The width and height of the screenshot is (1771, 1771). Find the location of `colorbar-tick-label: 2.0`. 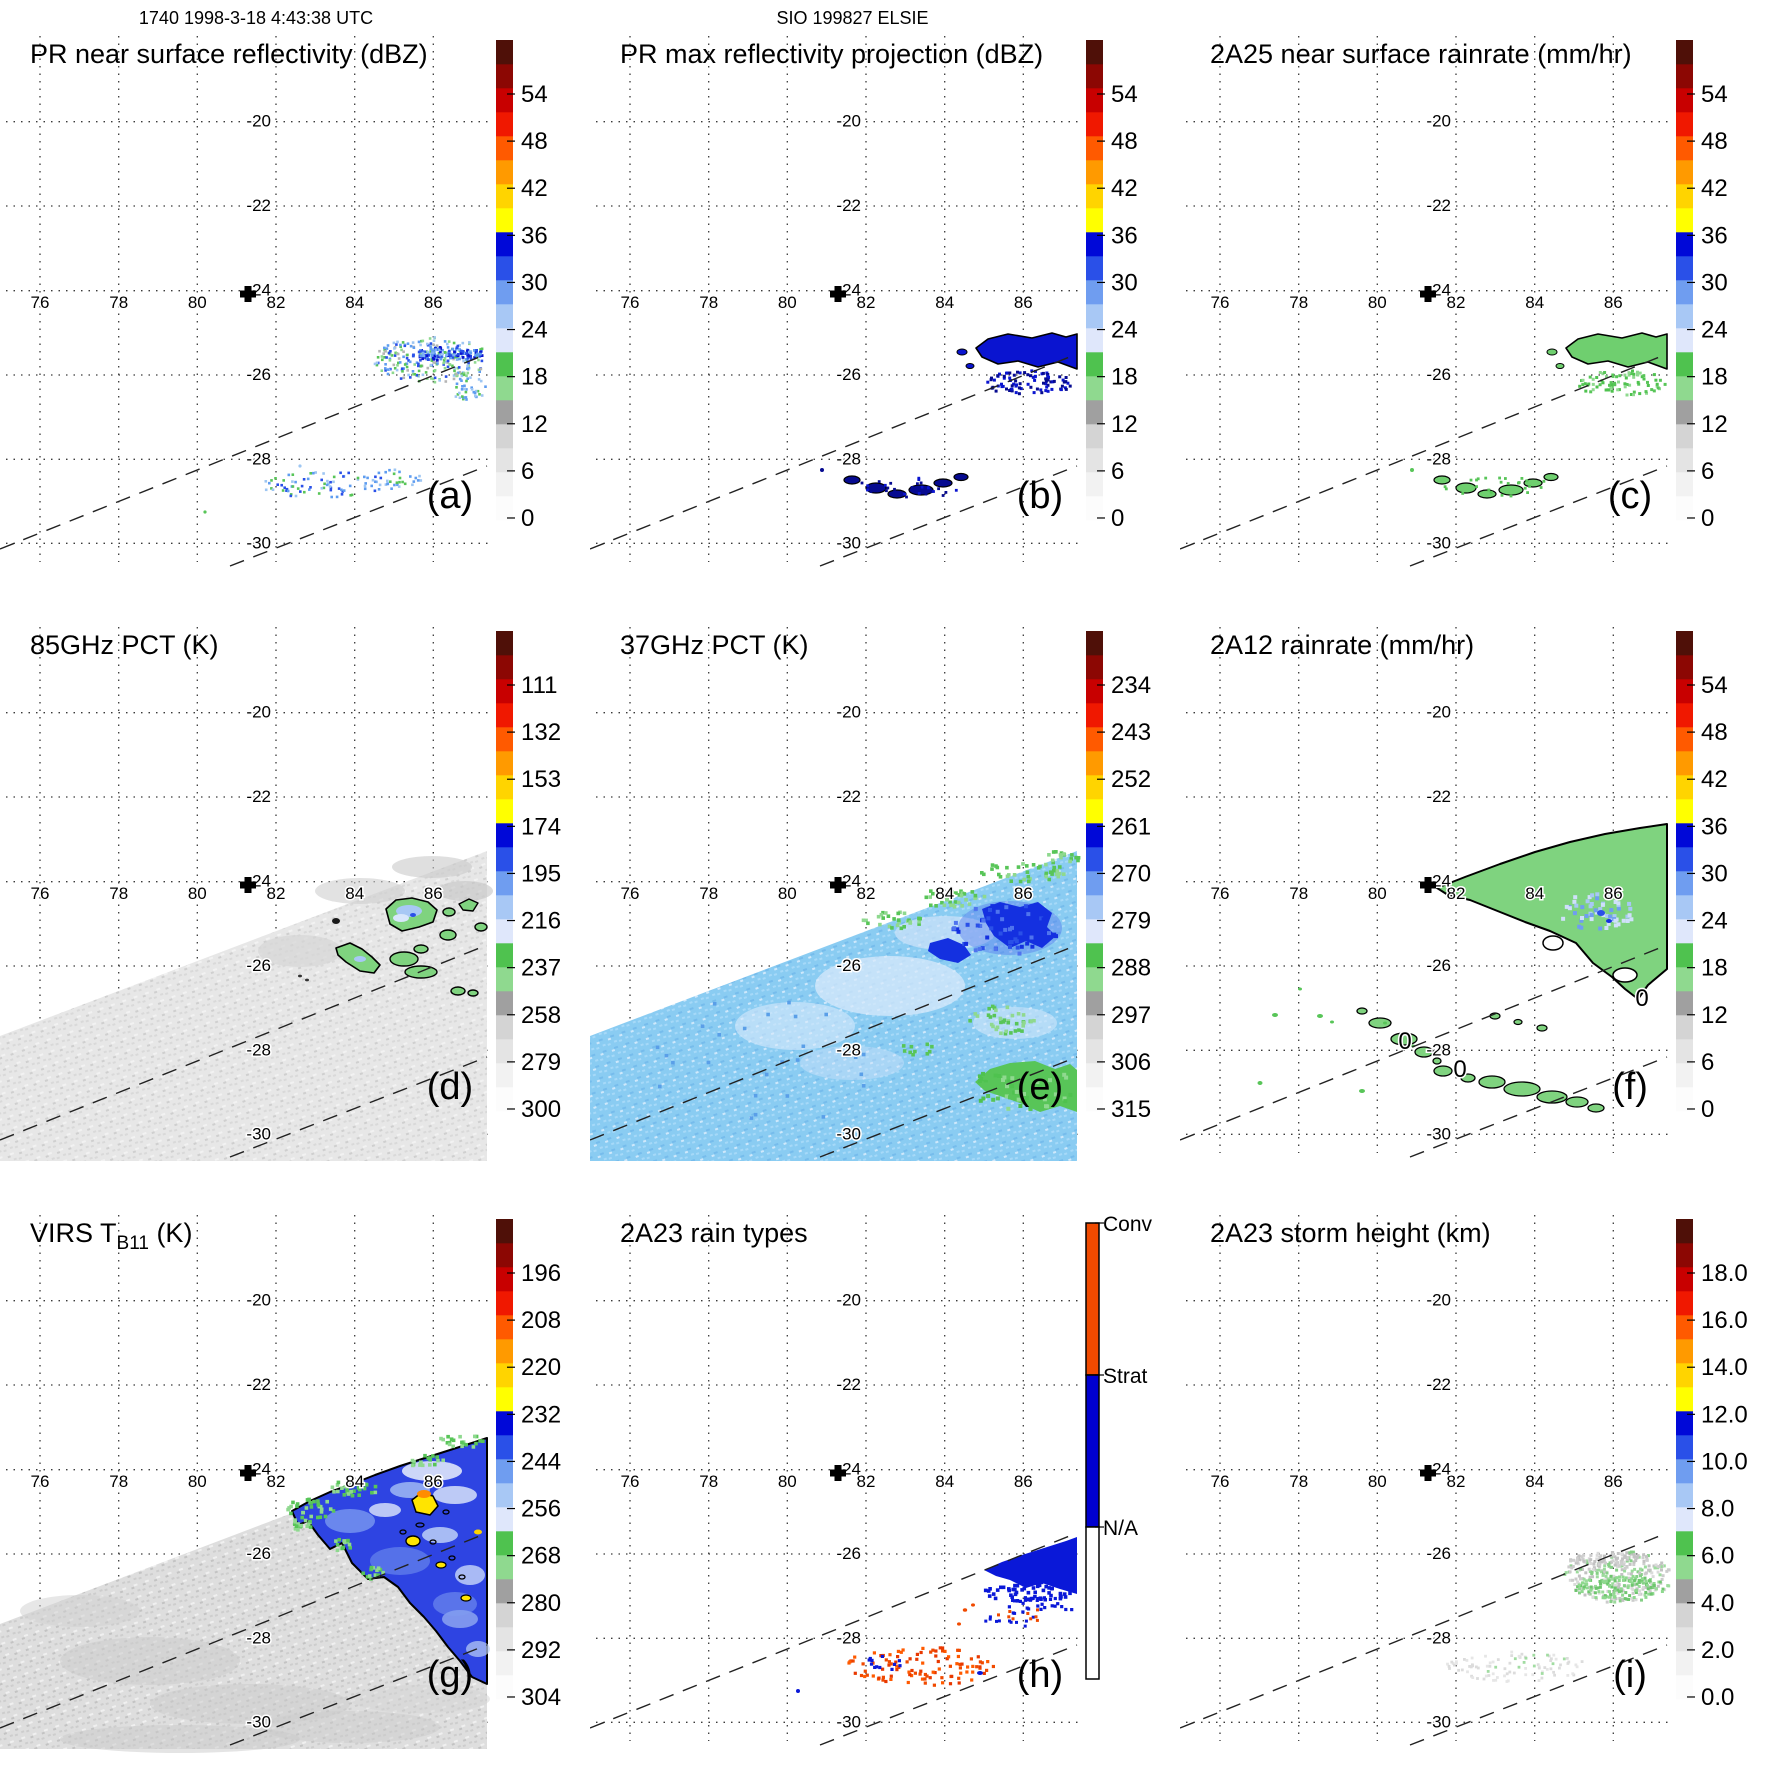

colorbar-tick-label: 2.0 is located at coordinates (1717, 1650).